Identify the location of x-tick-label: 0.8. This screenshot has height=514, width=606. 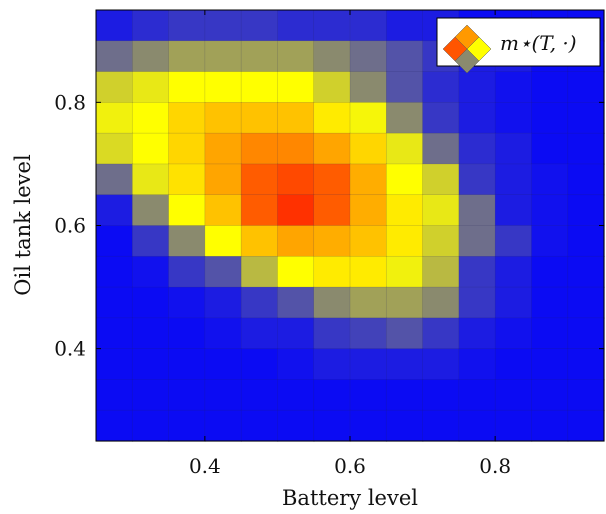
(495, 466).